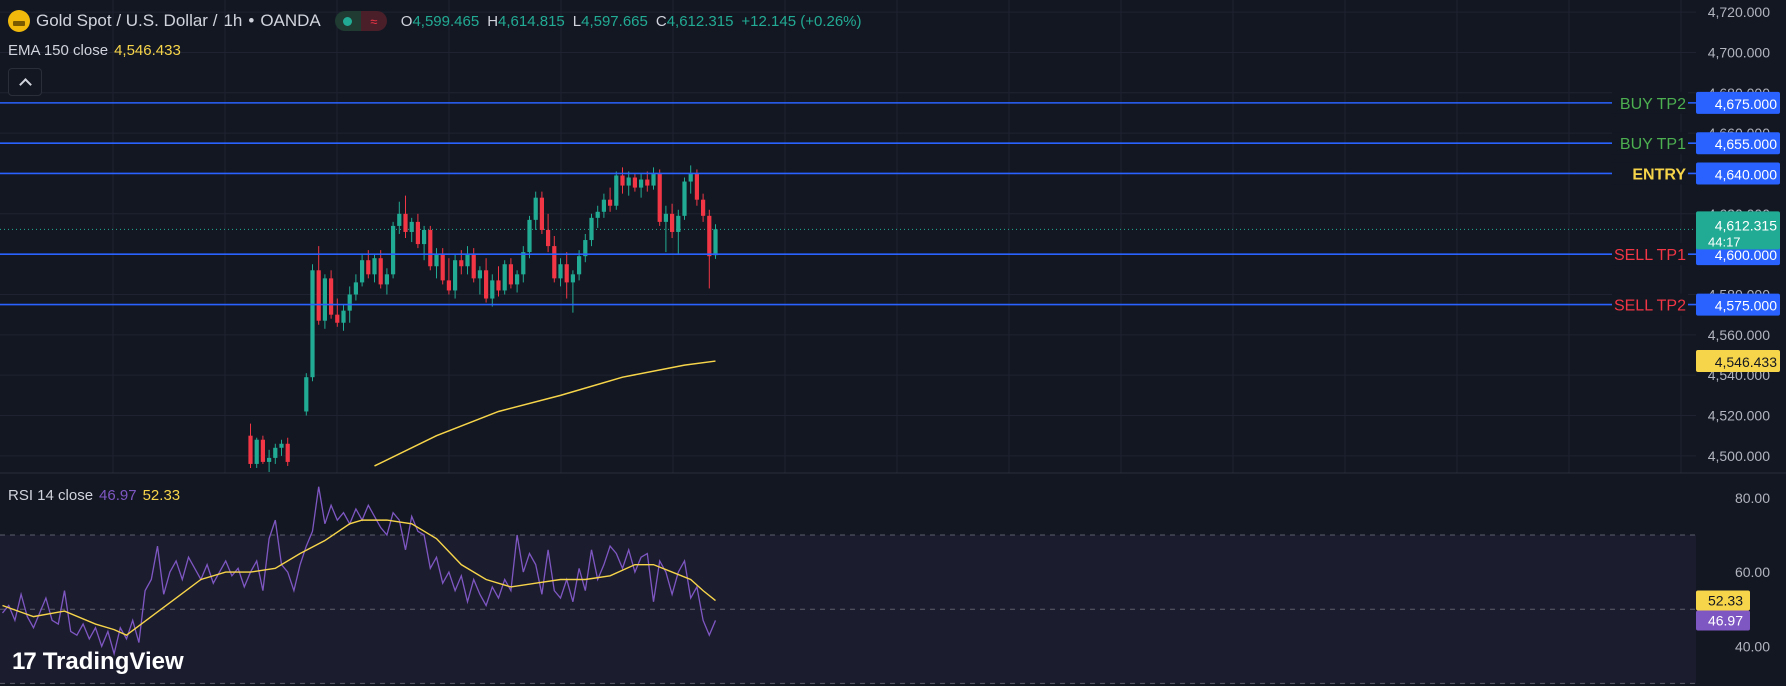 The image size is (1786, 686). Describe the element at coordinates (1659, 174) in the screenshot. I see `level-name-label: ENTRY` at that location.